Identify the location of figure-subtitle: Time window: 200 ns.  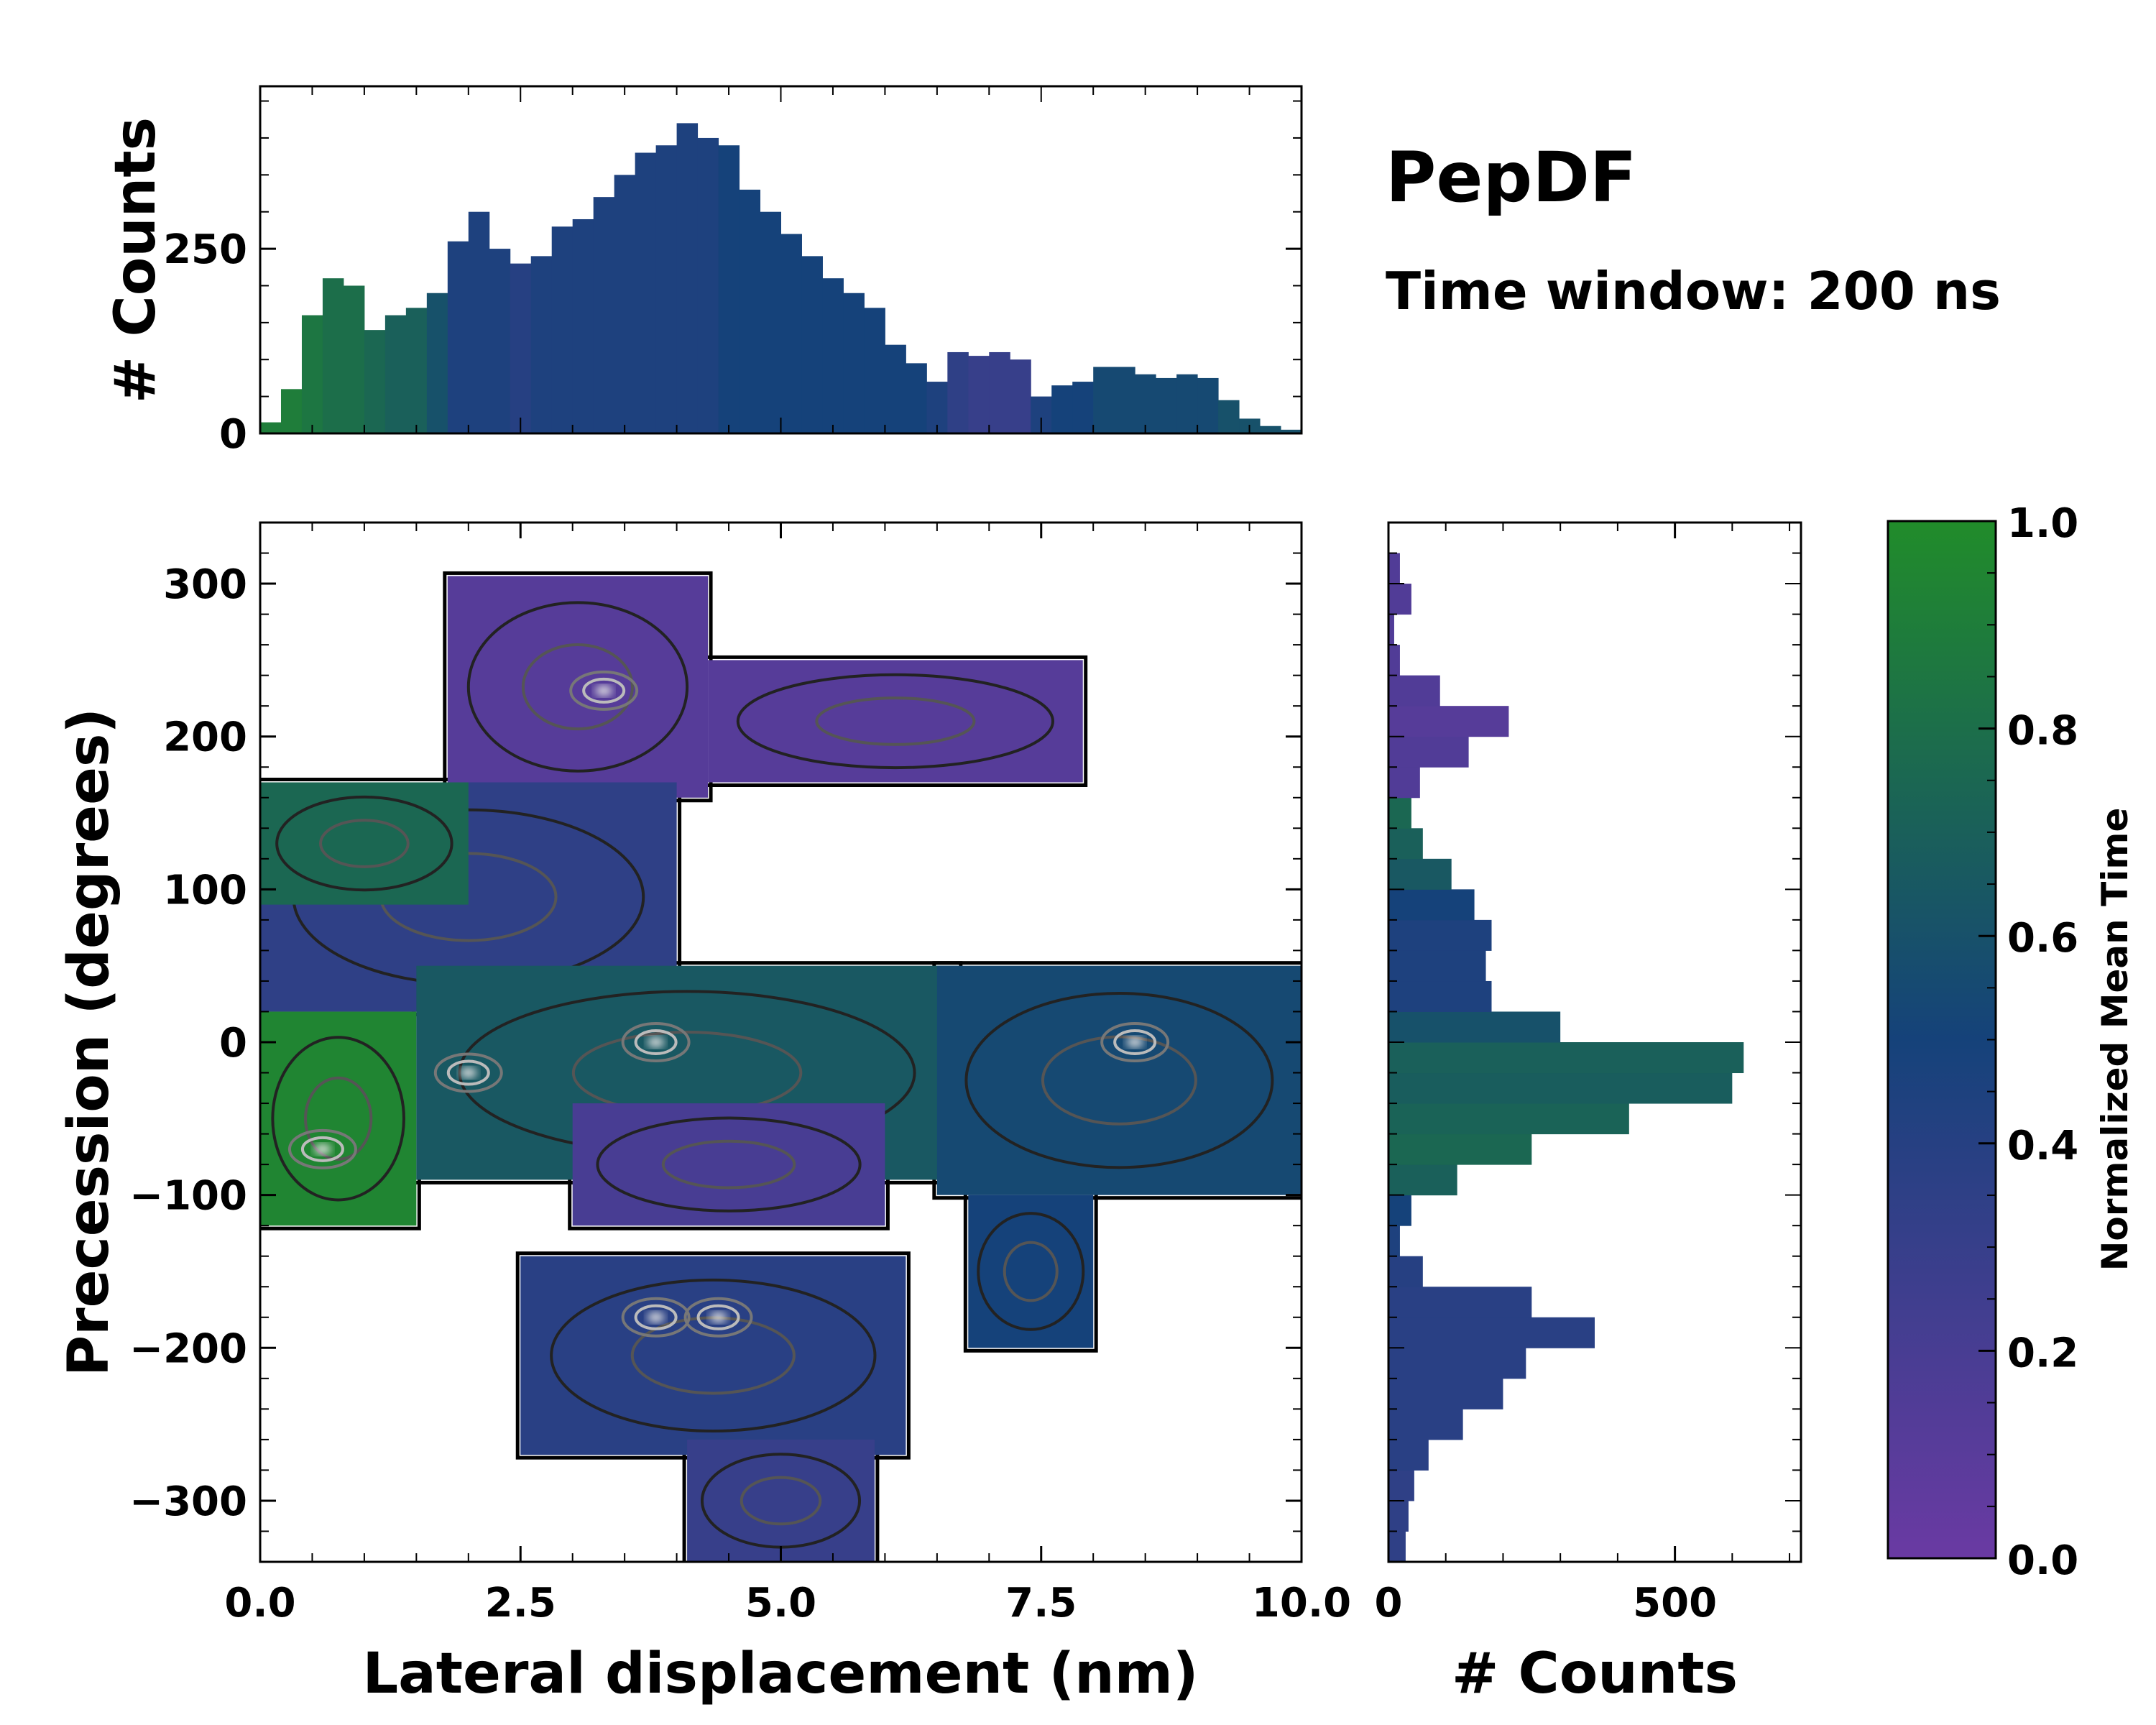
(1693, 291).